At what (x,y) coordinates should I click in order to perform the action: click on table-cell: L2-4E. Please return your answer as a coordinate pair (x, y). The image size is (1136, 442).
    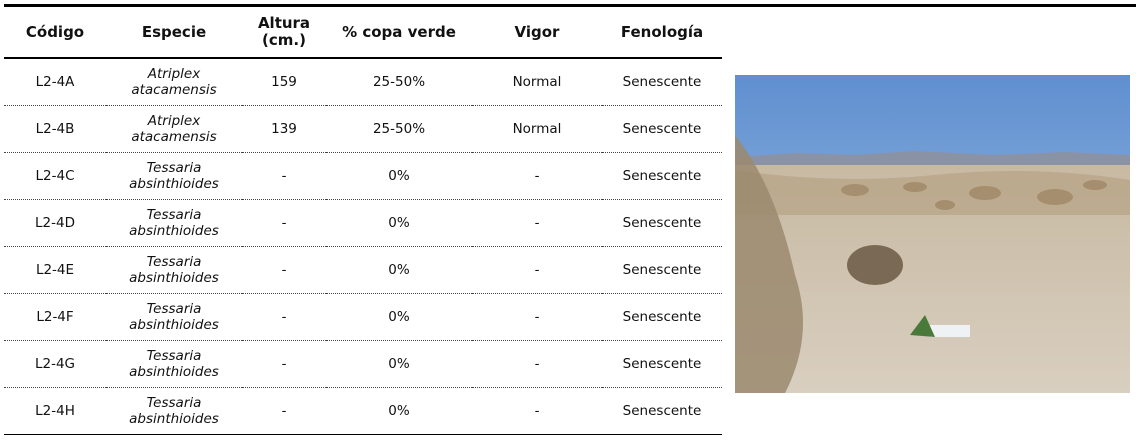
    Looking at the image, I should click on (55, 270).